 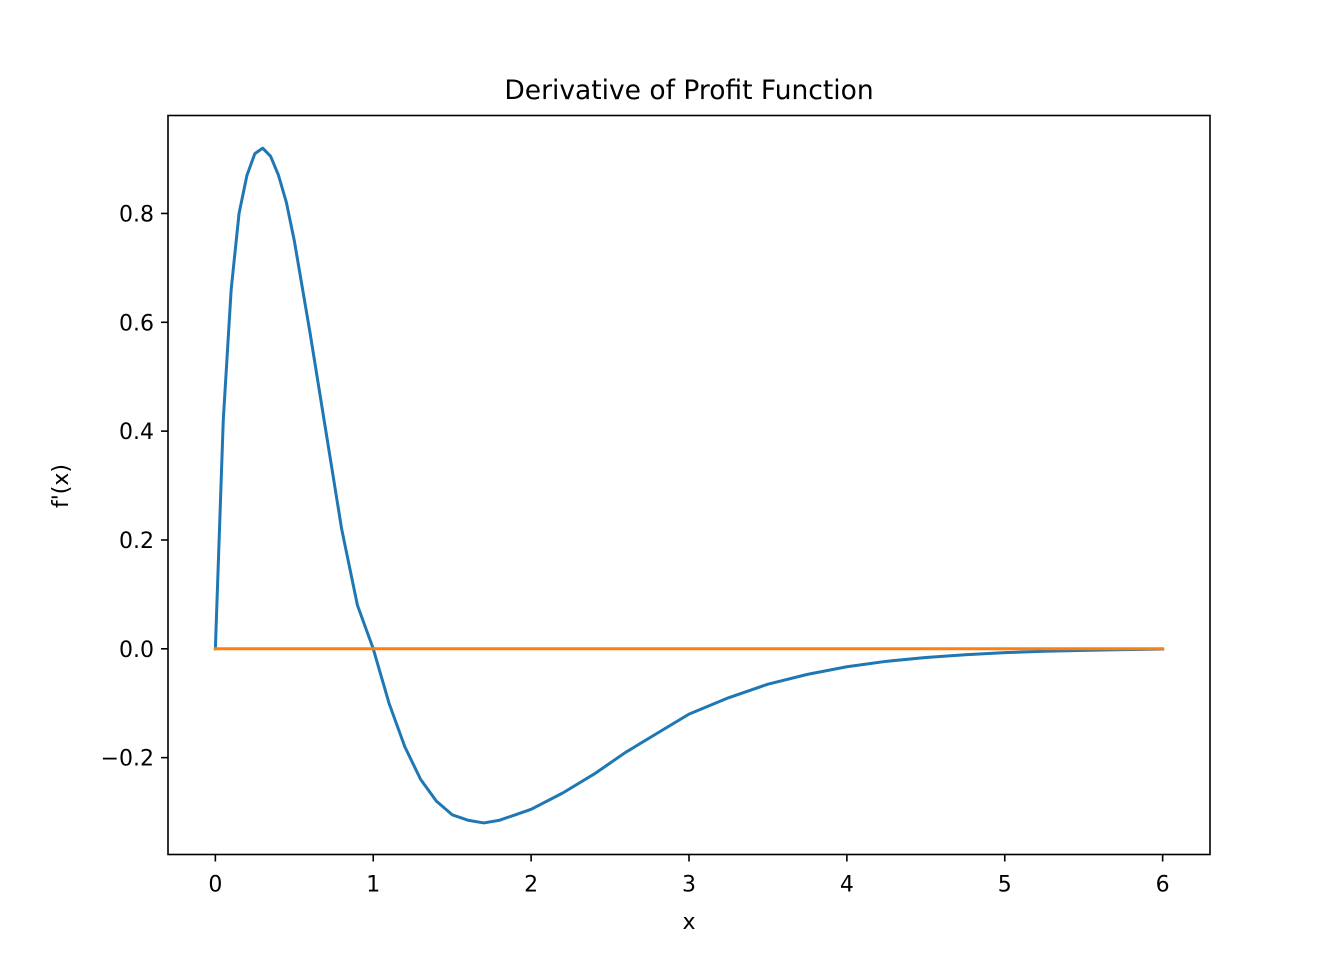 What do you see at coordinates (847, 885) in the screenshot?
I see `x-tick-label: 4` at bounding box center [847, 885].